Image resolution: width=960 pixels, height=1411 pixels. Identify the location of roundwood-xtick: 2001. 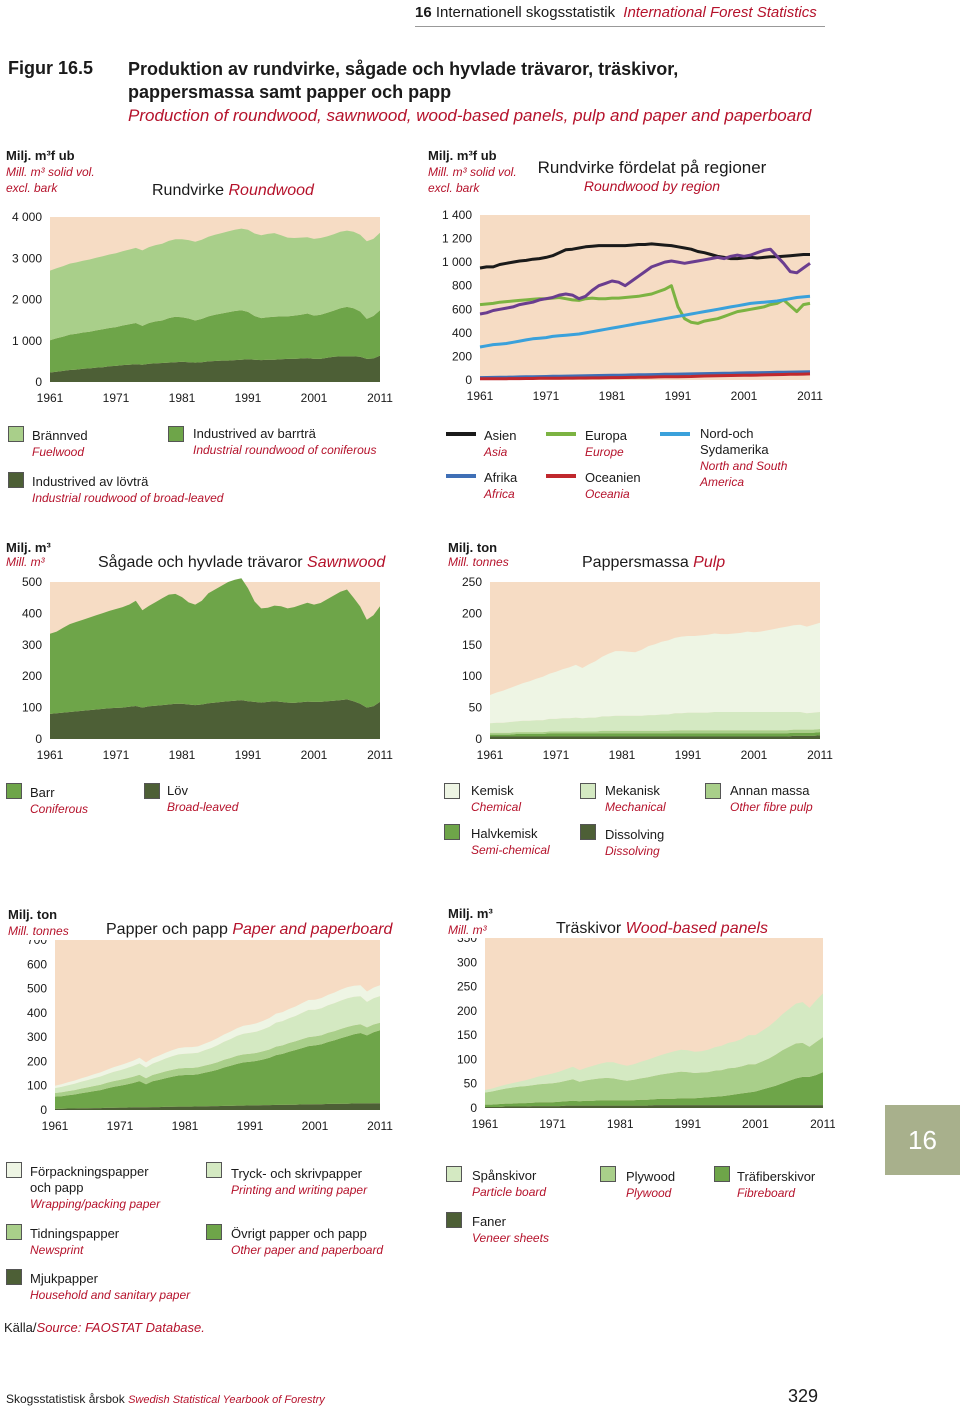
(314, 398).